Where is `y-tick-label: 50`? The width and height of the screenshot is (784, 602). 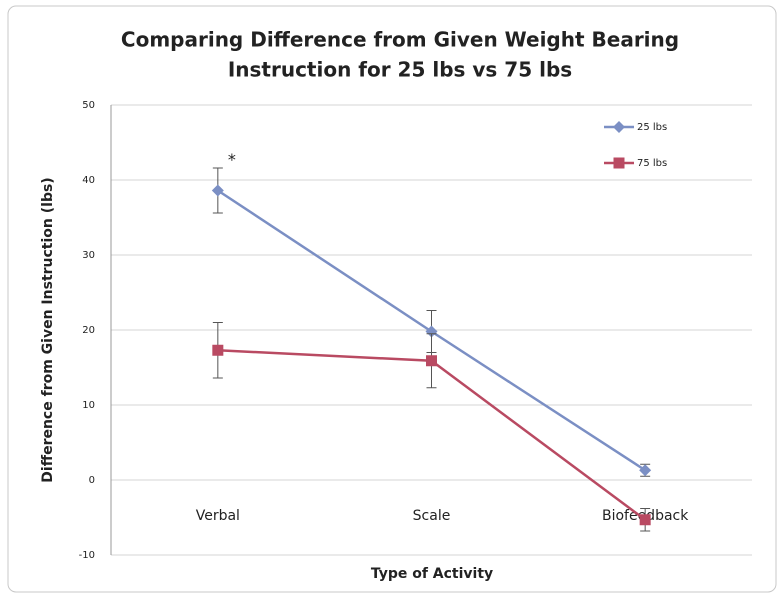
y-tick-label: 50 is located at coordinates (88, 105).